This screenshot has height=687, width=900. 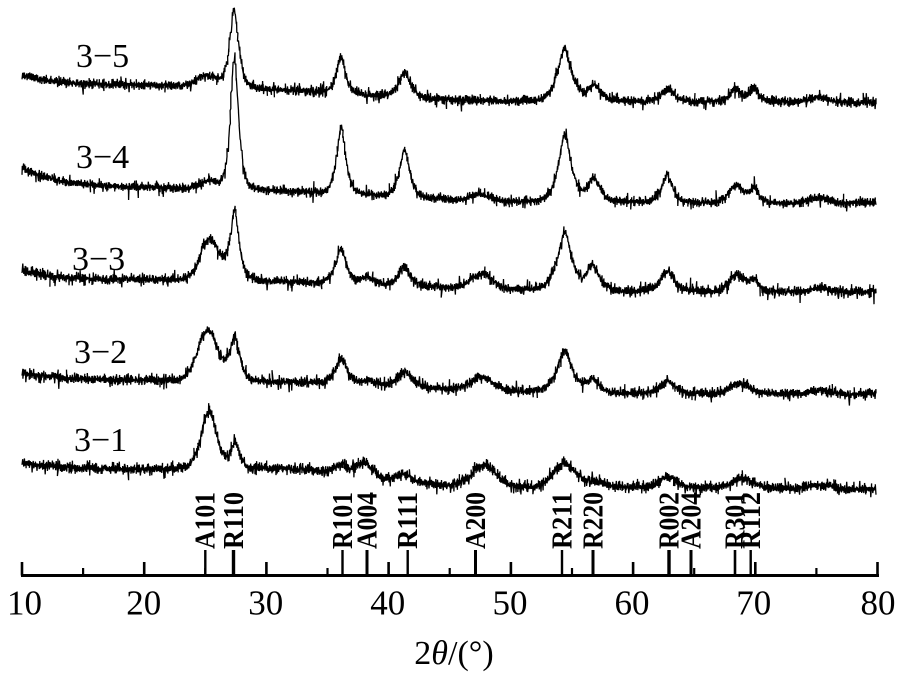 What do you see at coordinates (24, 603) in the screenshot?
I see `svg-text: 10` at bounding box center [24, 603].